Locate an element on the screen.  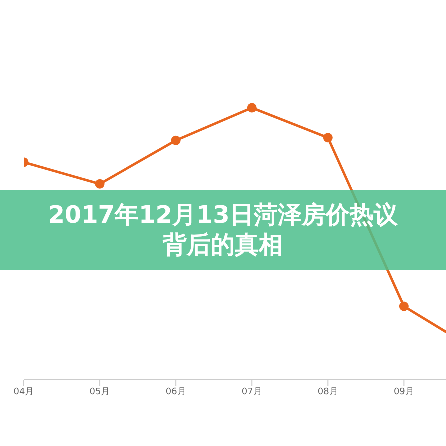
x-tick-label: 08月 is located at coordinates (328, 392).